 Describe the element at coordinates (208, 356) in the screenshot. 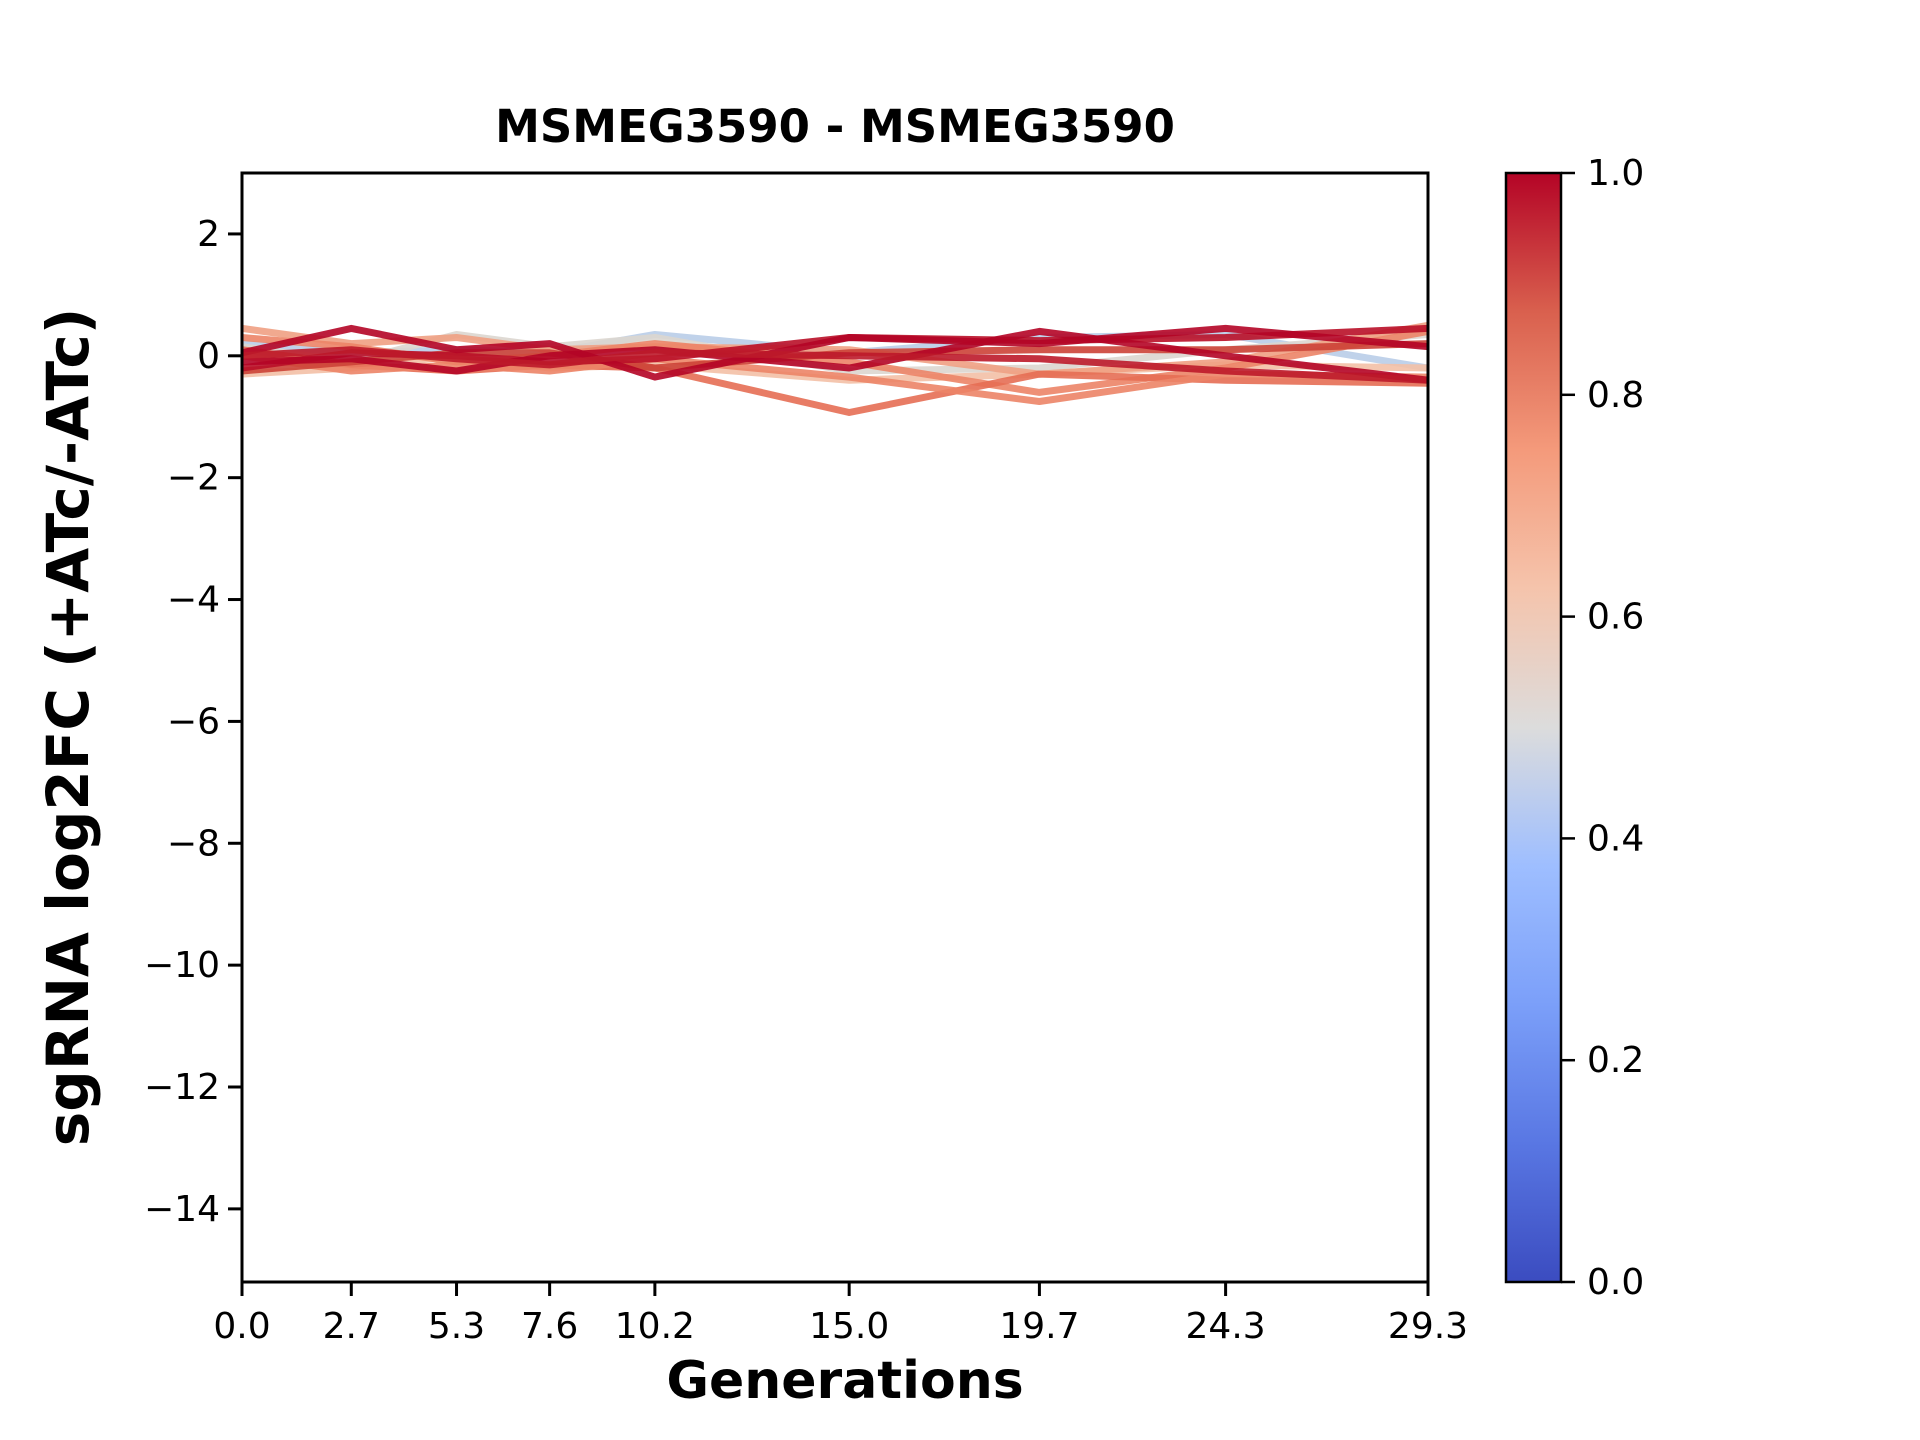

I see `y-tick-label: 0` at that location.